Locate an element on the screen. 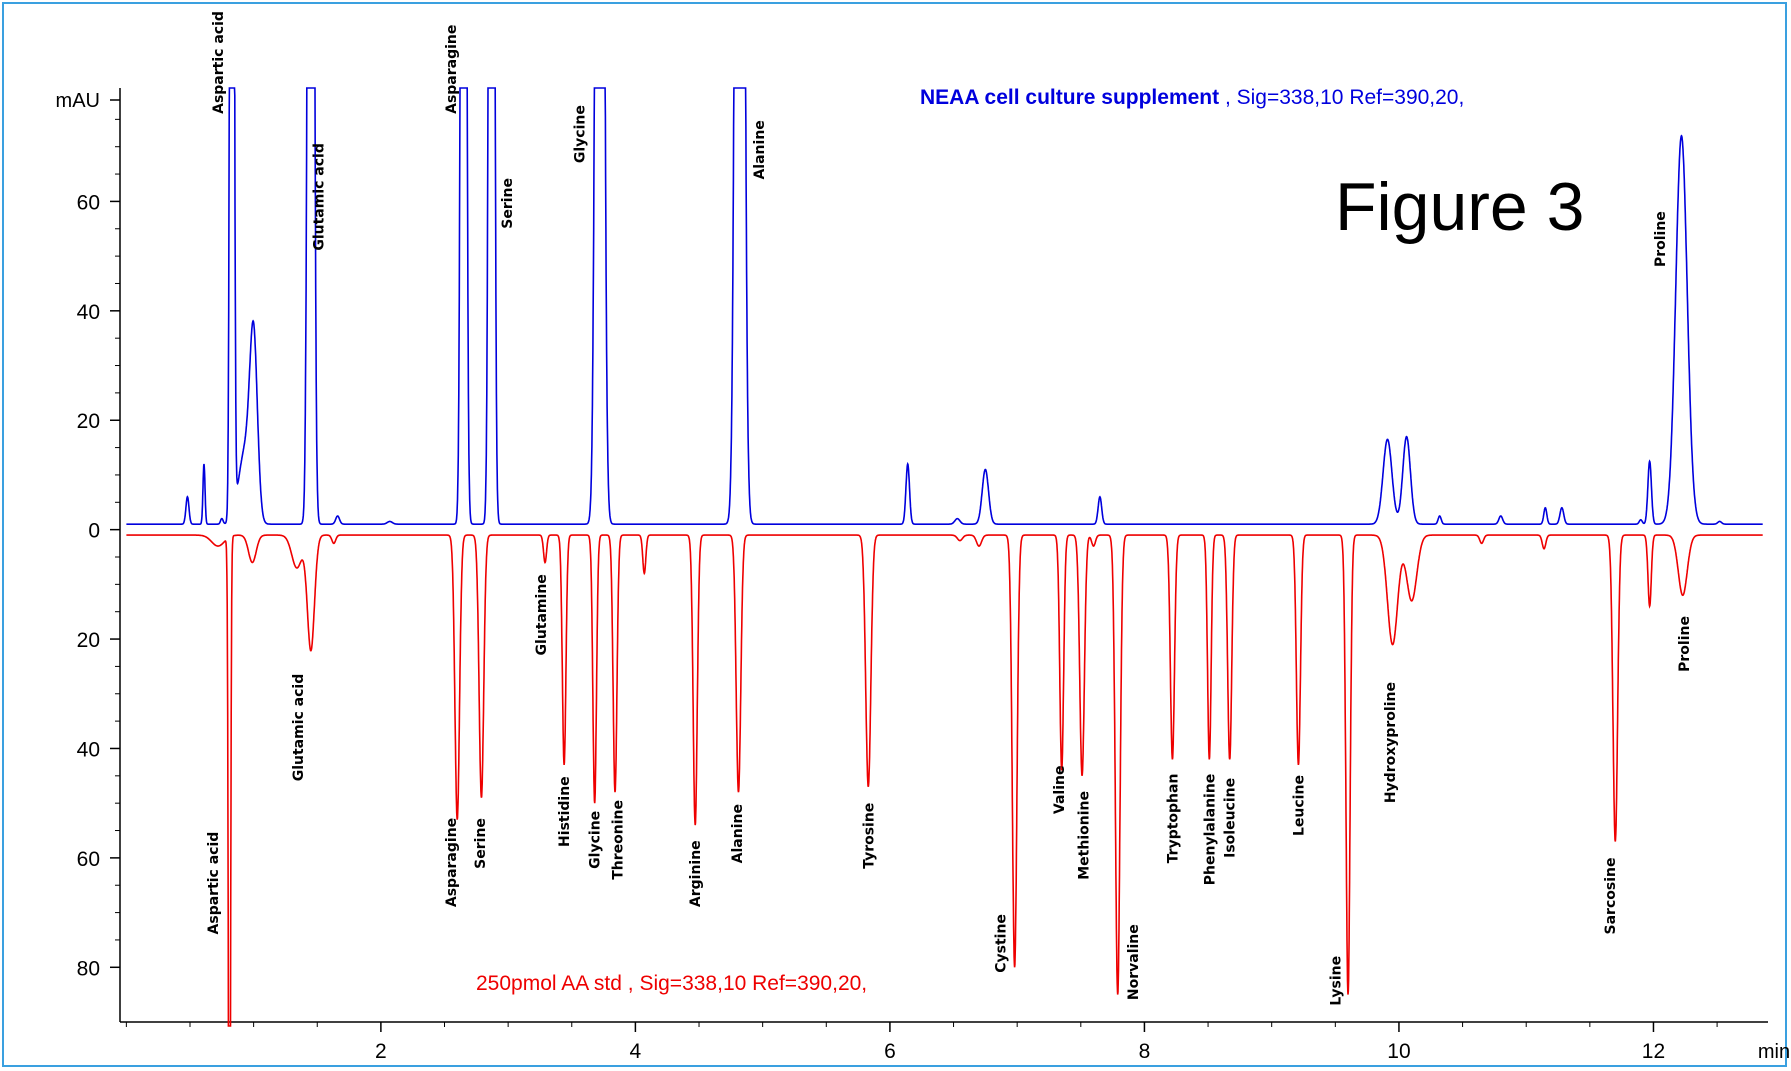 The image size is (1791, 1071). x-tick-label: 2 is located at coordinates (381, 1051).